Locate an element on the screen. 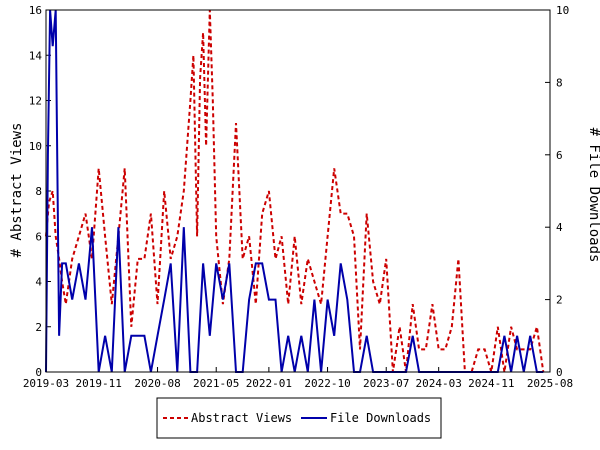 The image size is (600, 450). x-tick-label: 2020-08 is located at coordinates (157, 383).